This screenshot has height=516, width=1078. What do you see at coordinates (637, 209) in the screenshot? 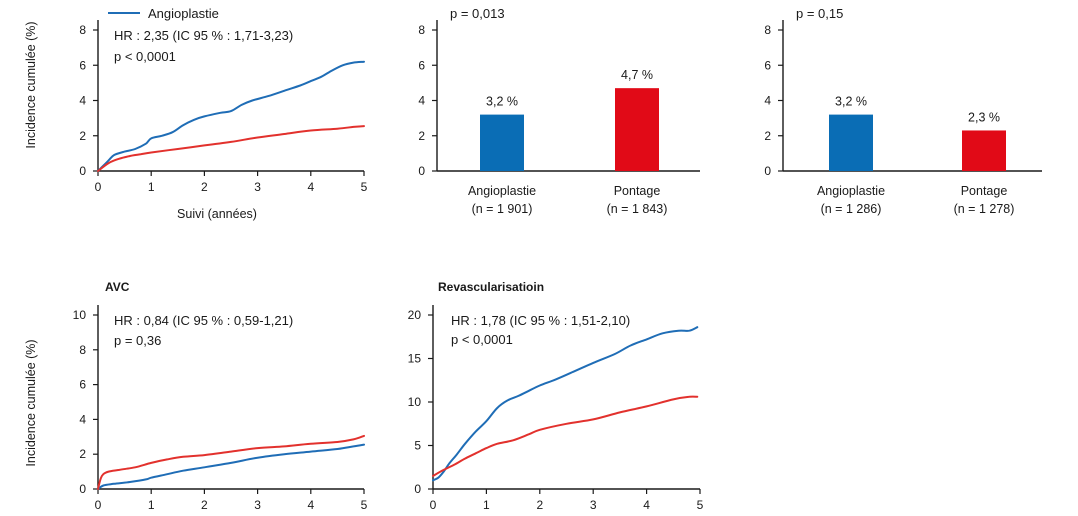
I see `category-n-label: (n = 1 843)` at bounding box center [637, 209].